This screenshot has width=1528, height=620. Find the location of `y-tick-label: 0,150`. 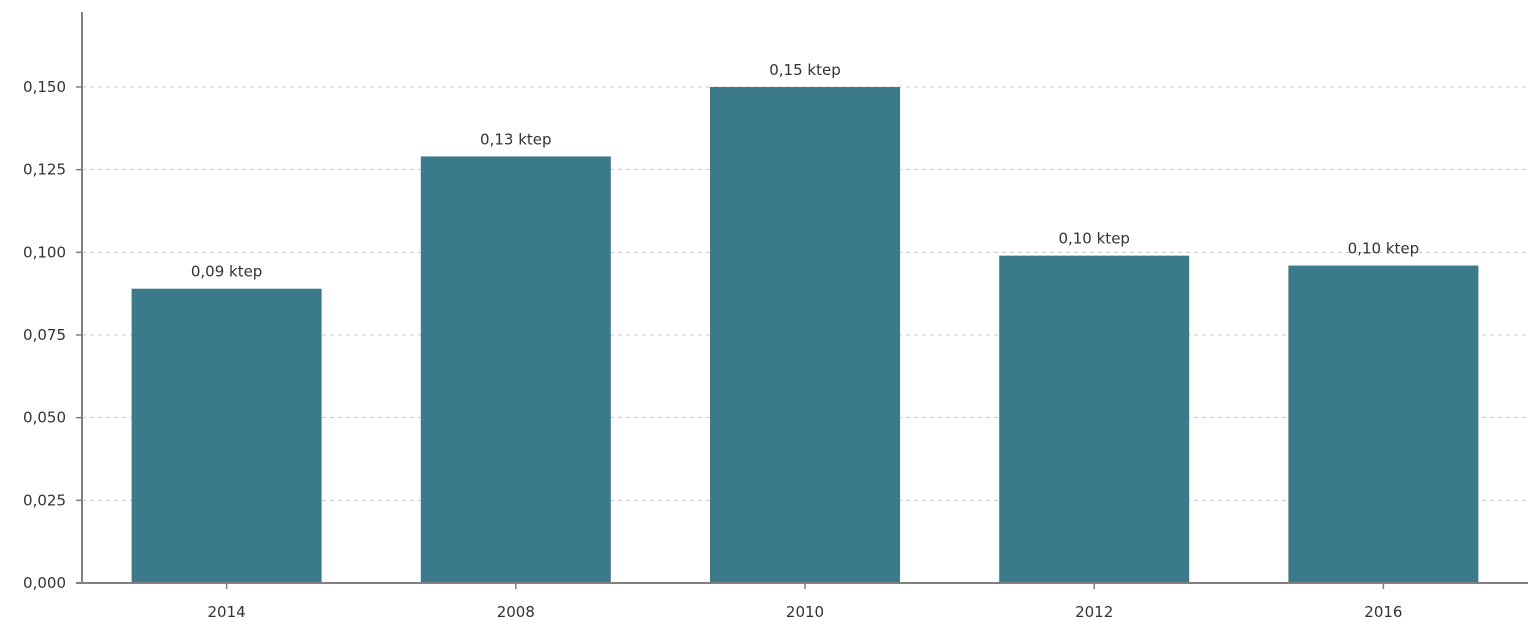

y-tick-label: 0,150 is located at coordinates (44, 87).